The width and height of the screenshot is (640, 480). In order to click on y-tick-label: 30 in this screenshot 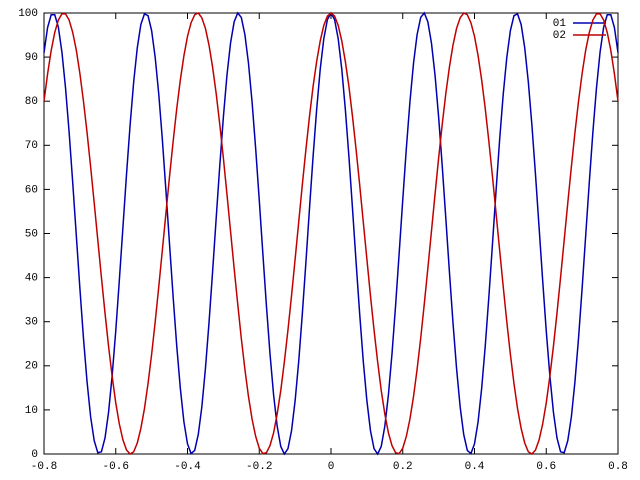, I will do `click(31, 323)`.